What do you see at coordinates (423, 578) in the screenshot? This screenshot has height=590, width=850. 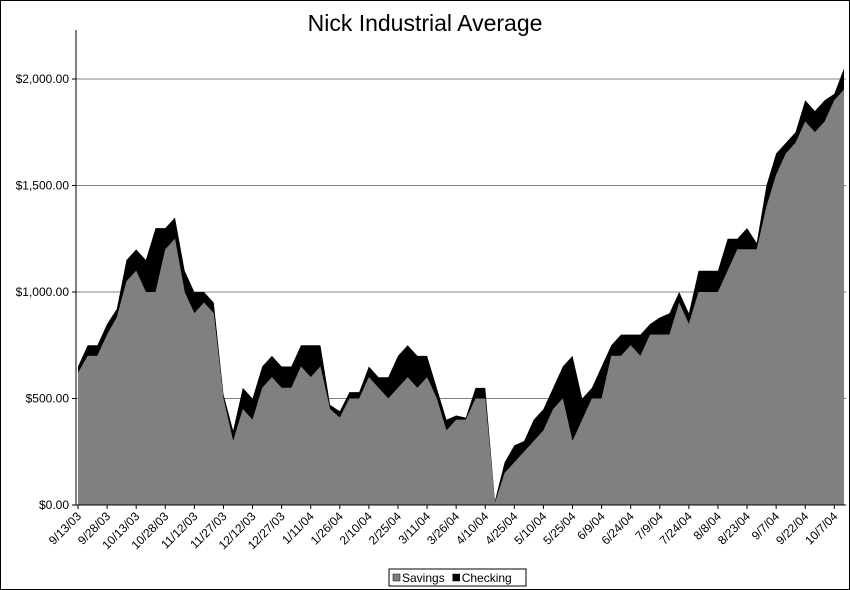 I see `legend-label: Savings` at bounding box center [423, 578].